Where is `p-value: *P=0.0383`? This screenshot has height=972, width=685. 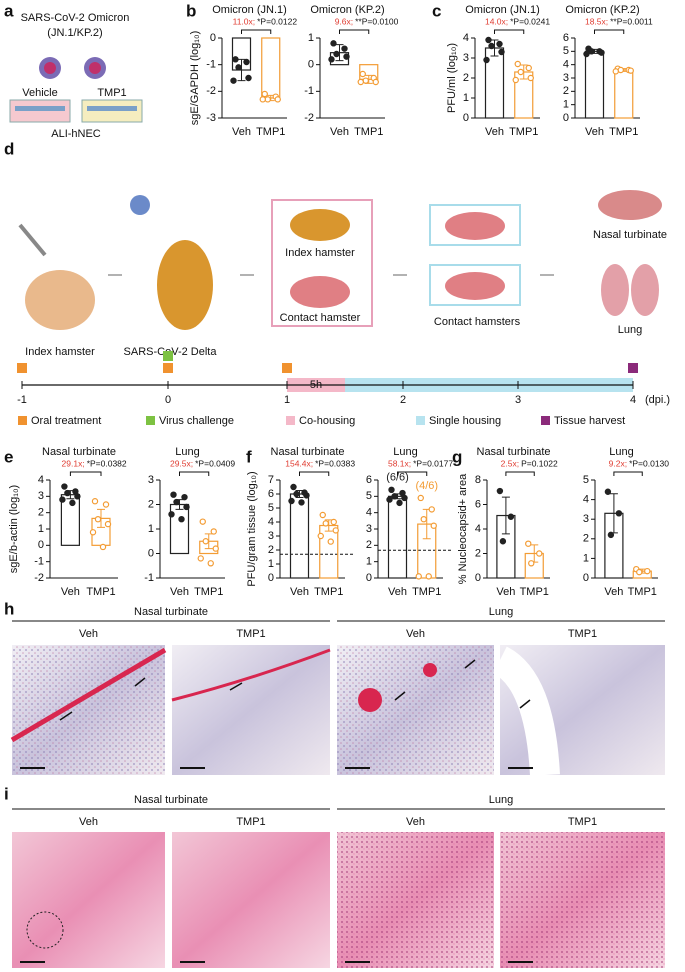
p-value: *P=0.0383 is located at coordinates (335, 463).